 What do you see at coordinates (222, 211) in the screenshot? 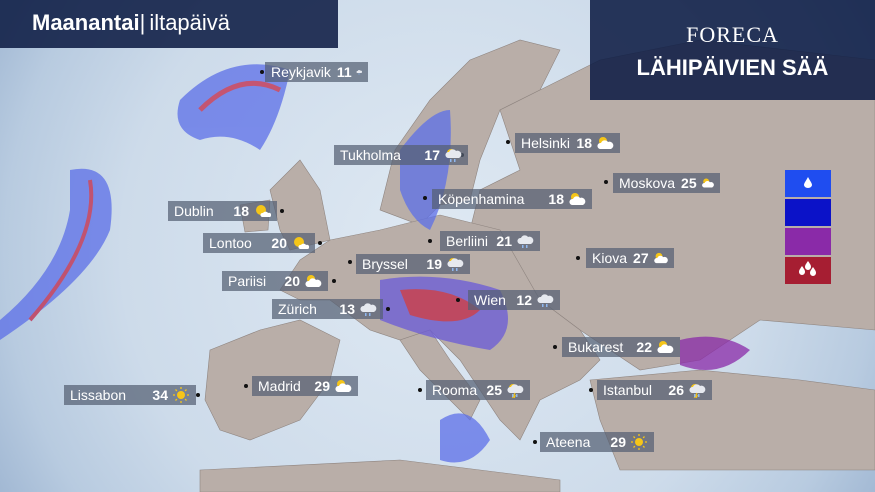
I see `city-label: Dublin 18` at bounding box center [222, 211].